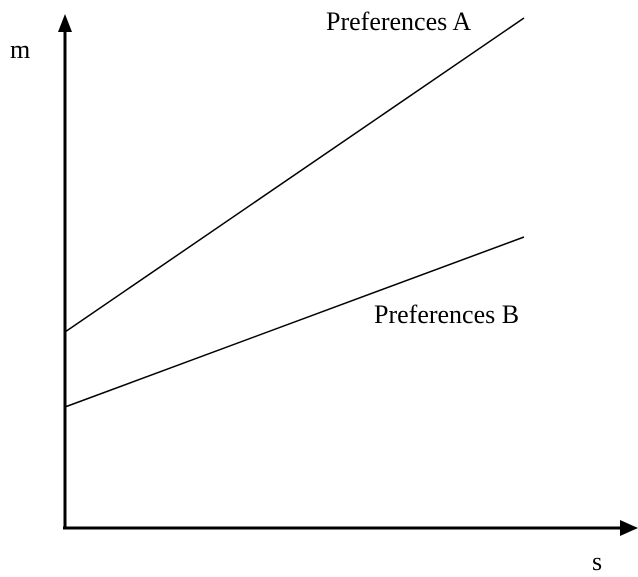 This screenshot has height=577, width=638. I want to click on preferences-b-label: Preferences B, so click(446, 314).